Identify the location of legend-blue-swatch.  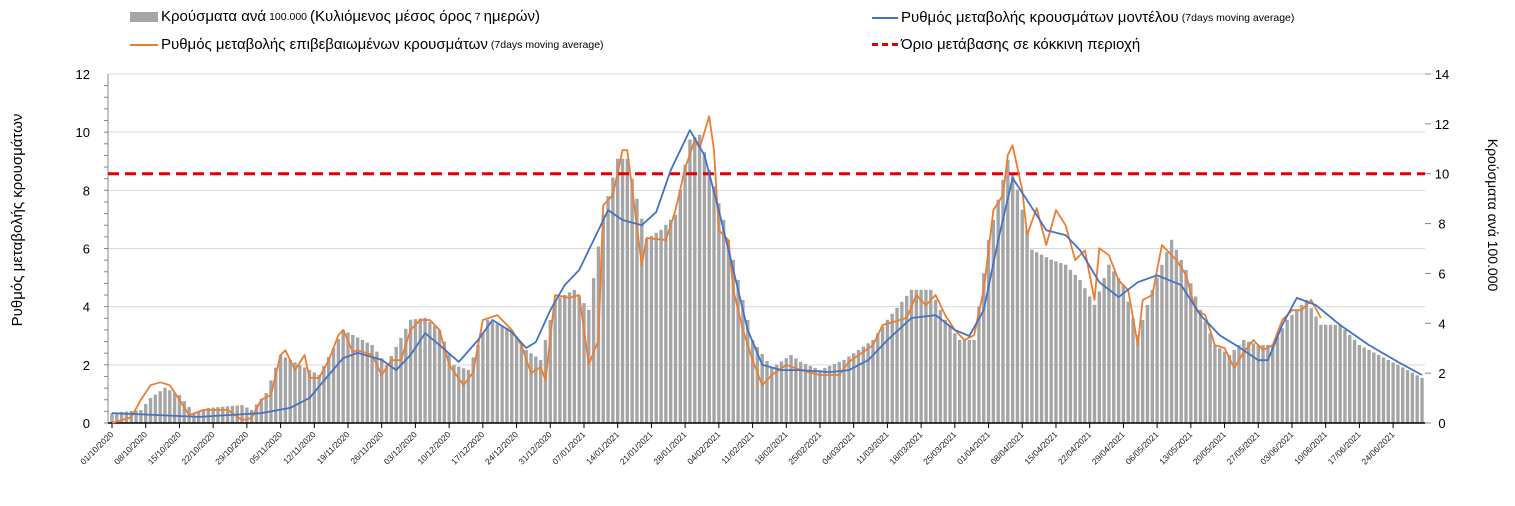
(885, 17).